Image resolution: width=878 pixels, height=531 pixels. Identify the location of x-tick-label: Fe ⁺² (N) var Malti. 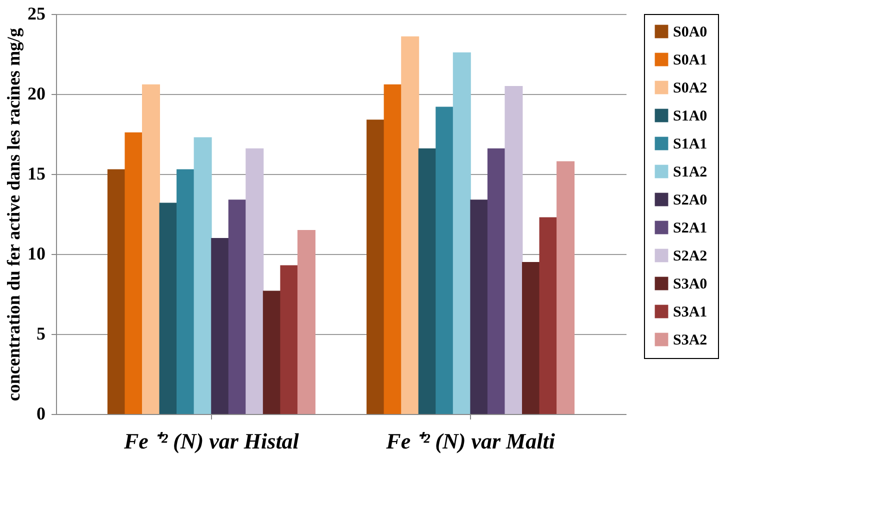
(470, 441).